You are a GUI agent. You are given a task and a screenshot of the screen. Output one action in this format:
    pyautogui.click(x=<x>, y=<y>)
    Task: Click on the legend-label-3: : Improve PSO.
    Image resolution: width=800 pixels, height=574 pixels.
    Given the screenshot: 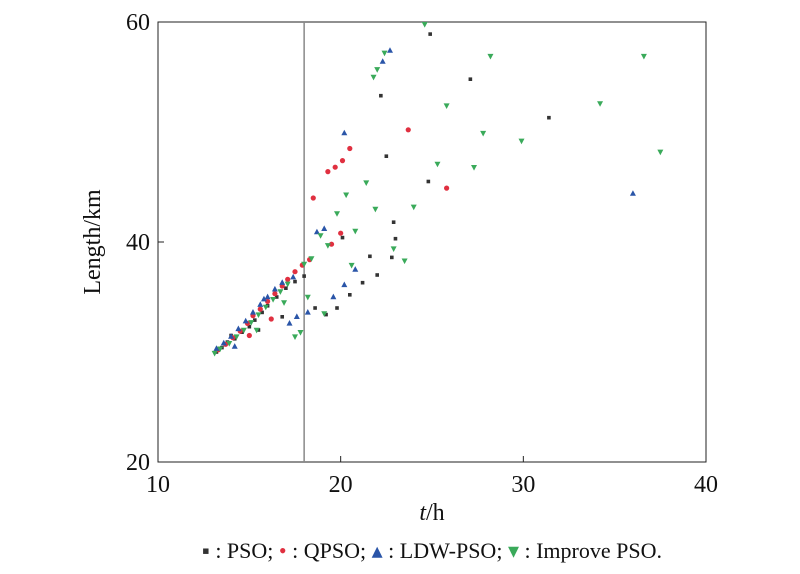 What is the action you would take?
    pyautogui.click(x=593, y=550)
    